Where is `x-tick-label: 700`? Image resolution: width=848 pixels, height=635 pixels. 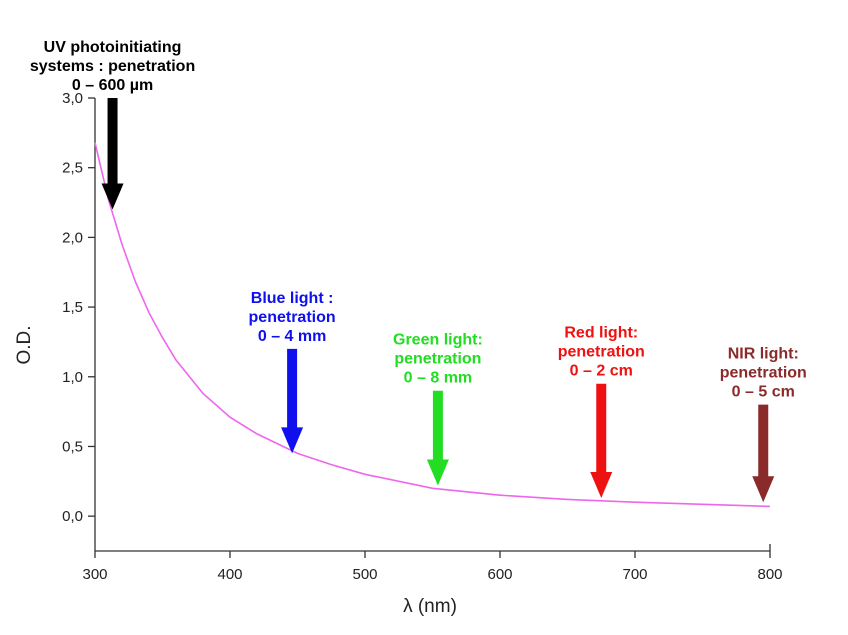
x-tick-label: 700 is located at coordinates (634, 574).